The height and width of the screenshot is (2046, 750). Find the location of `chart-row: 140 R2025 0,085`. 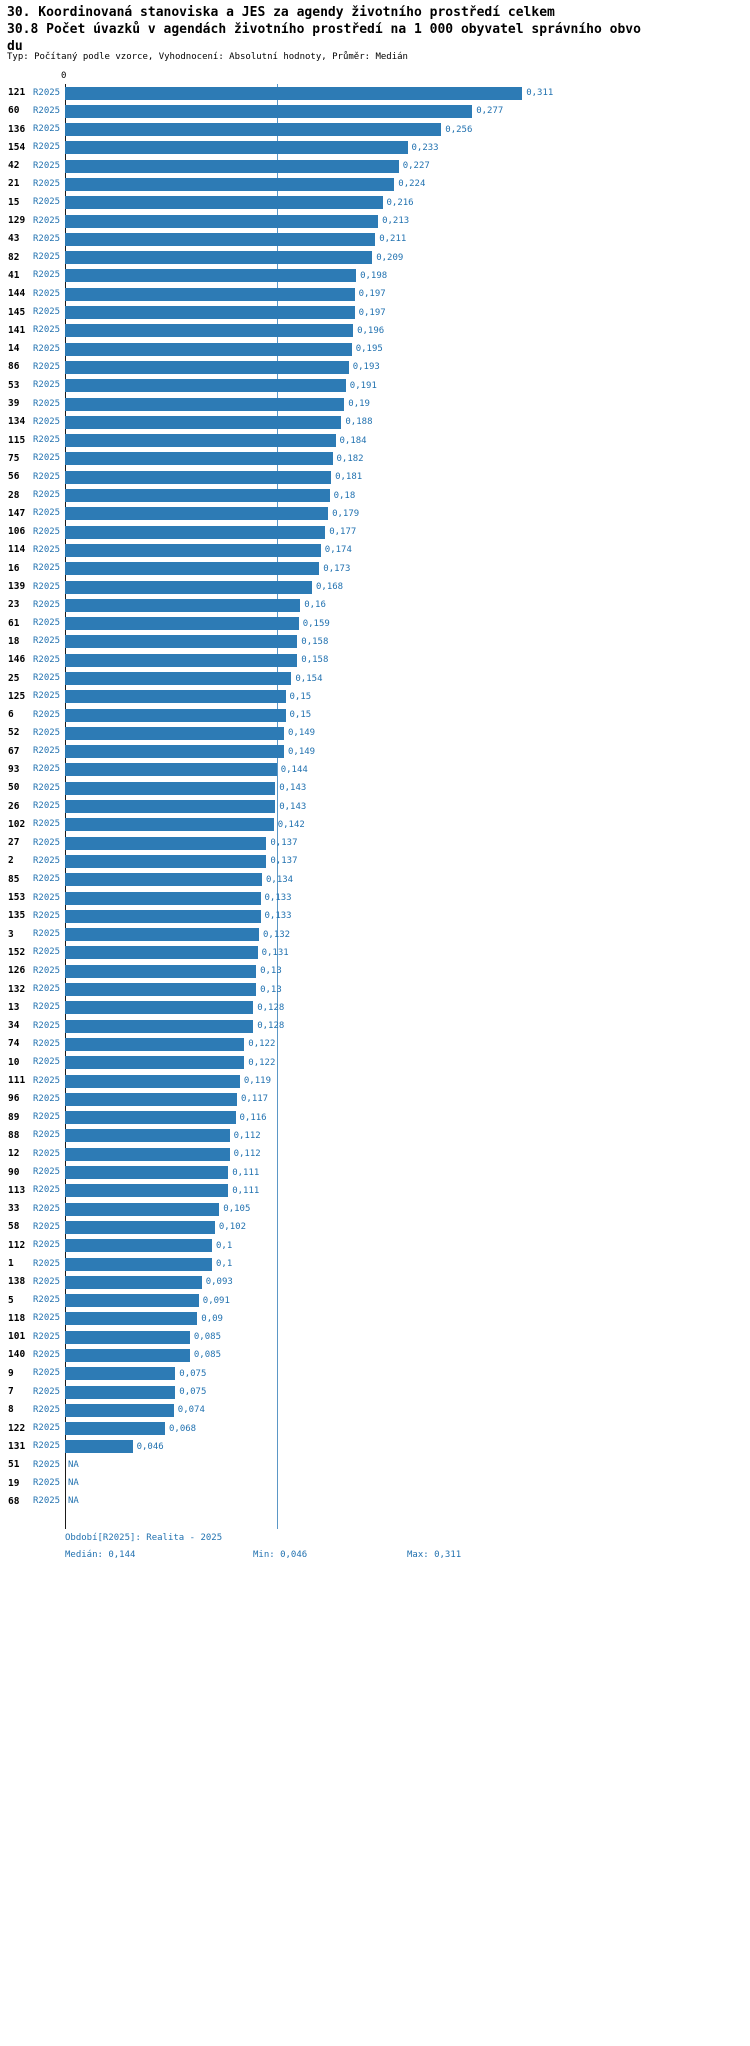

chart-row: 140 R2025 0,085 is located at coordinates (375, 1355).